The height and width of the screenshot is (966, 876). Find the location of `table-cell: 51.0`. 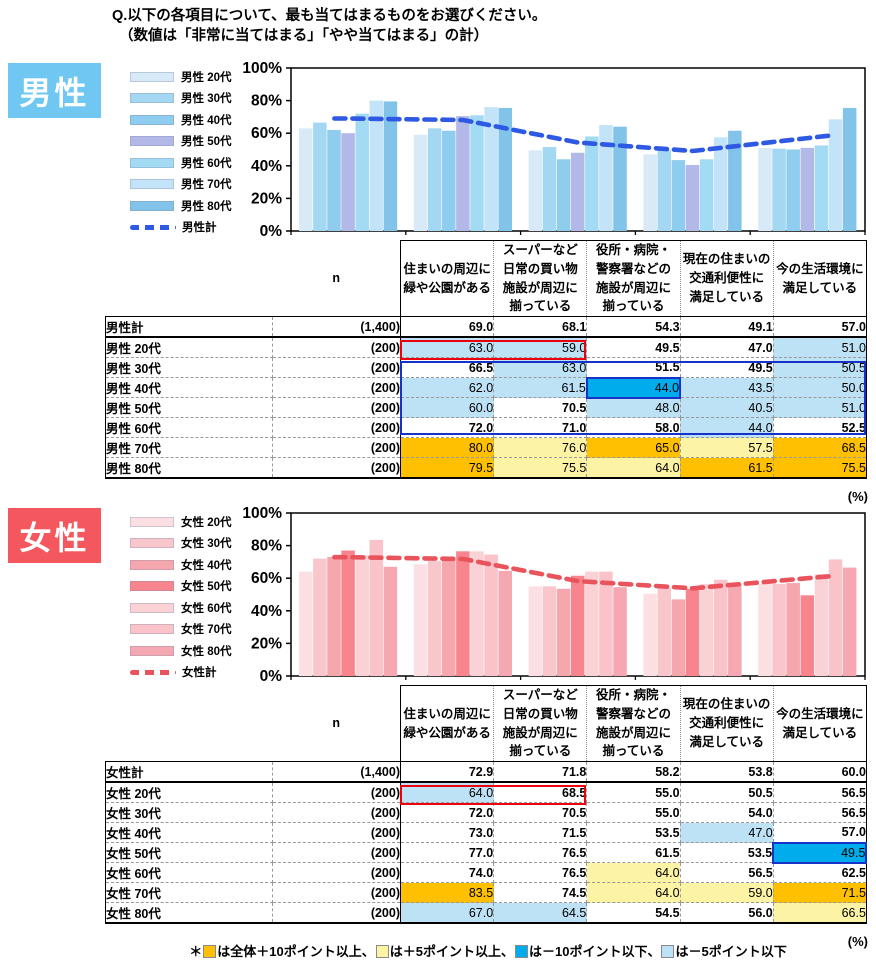

table-cell: 51.0 is located at coordinates (820, 347).